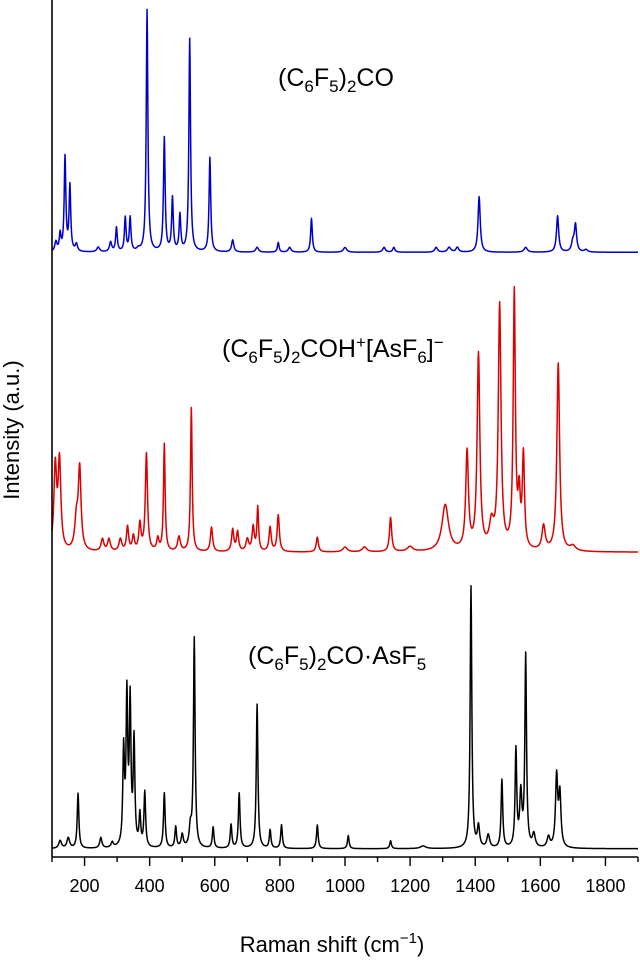 The width and height of the screenshot is (640, 960). I want to click on x-tick-label: 1600, so click(540, 886).